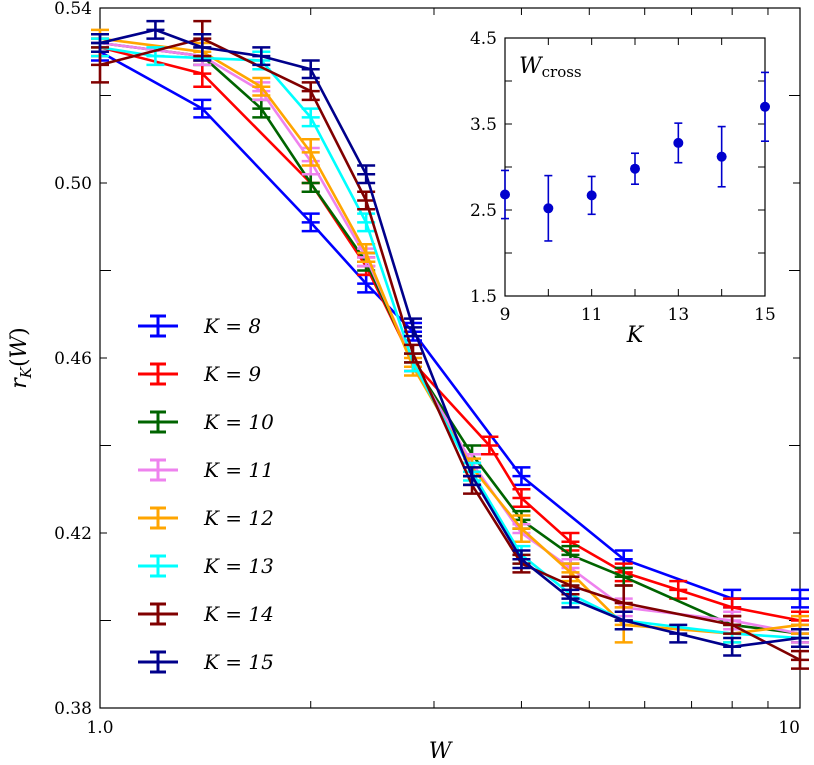  Describe the element at coordinates (238, 518) in the screenshot. I see `legend-label: K = 12` at that location.